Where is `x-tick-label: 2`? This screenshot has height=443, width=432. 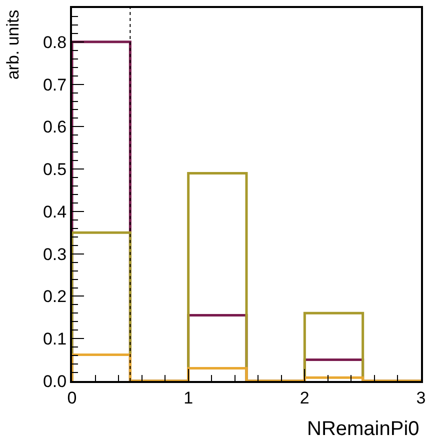
x-tick-label: 2 is located at coordinates (305, 398).